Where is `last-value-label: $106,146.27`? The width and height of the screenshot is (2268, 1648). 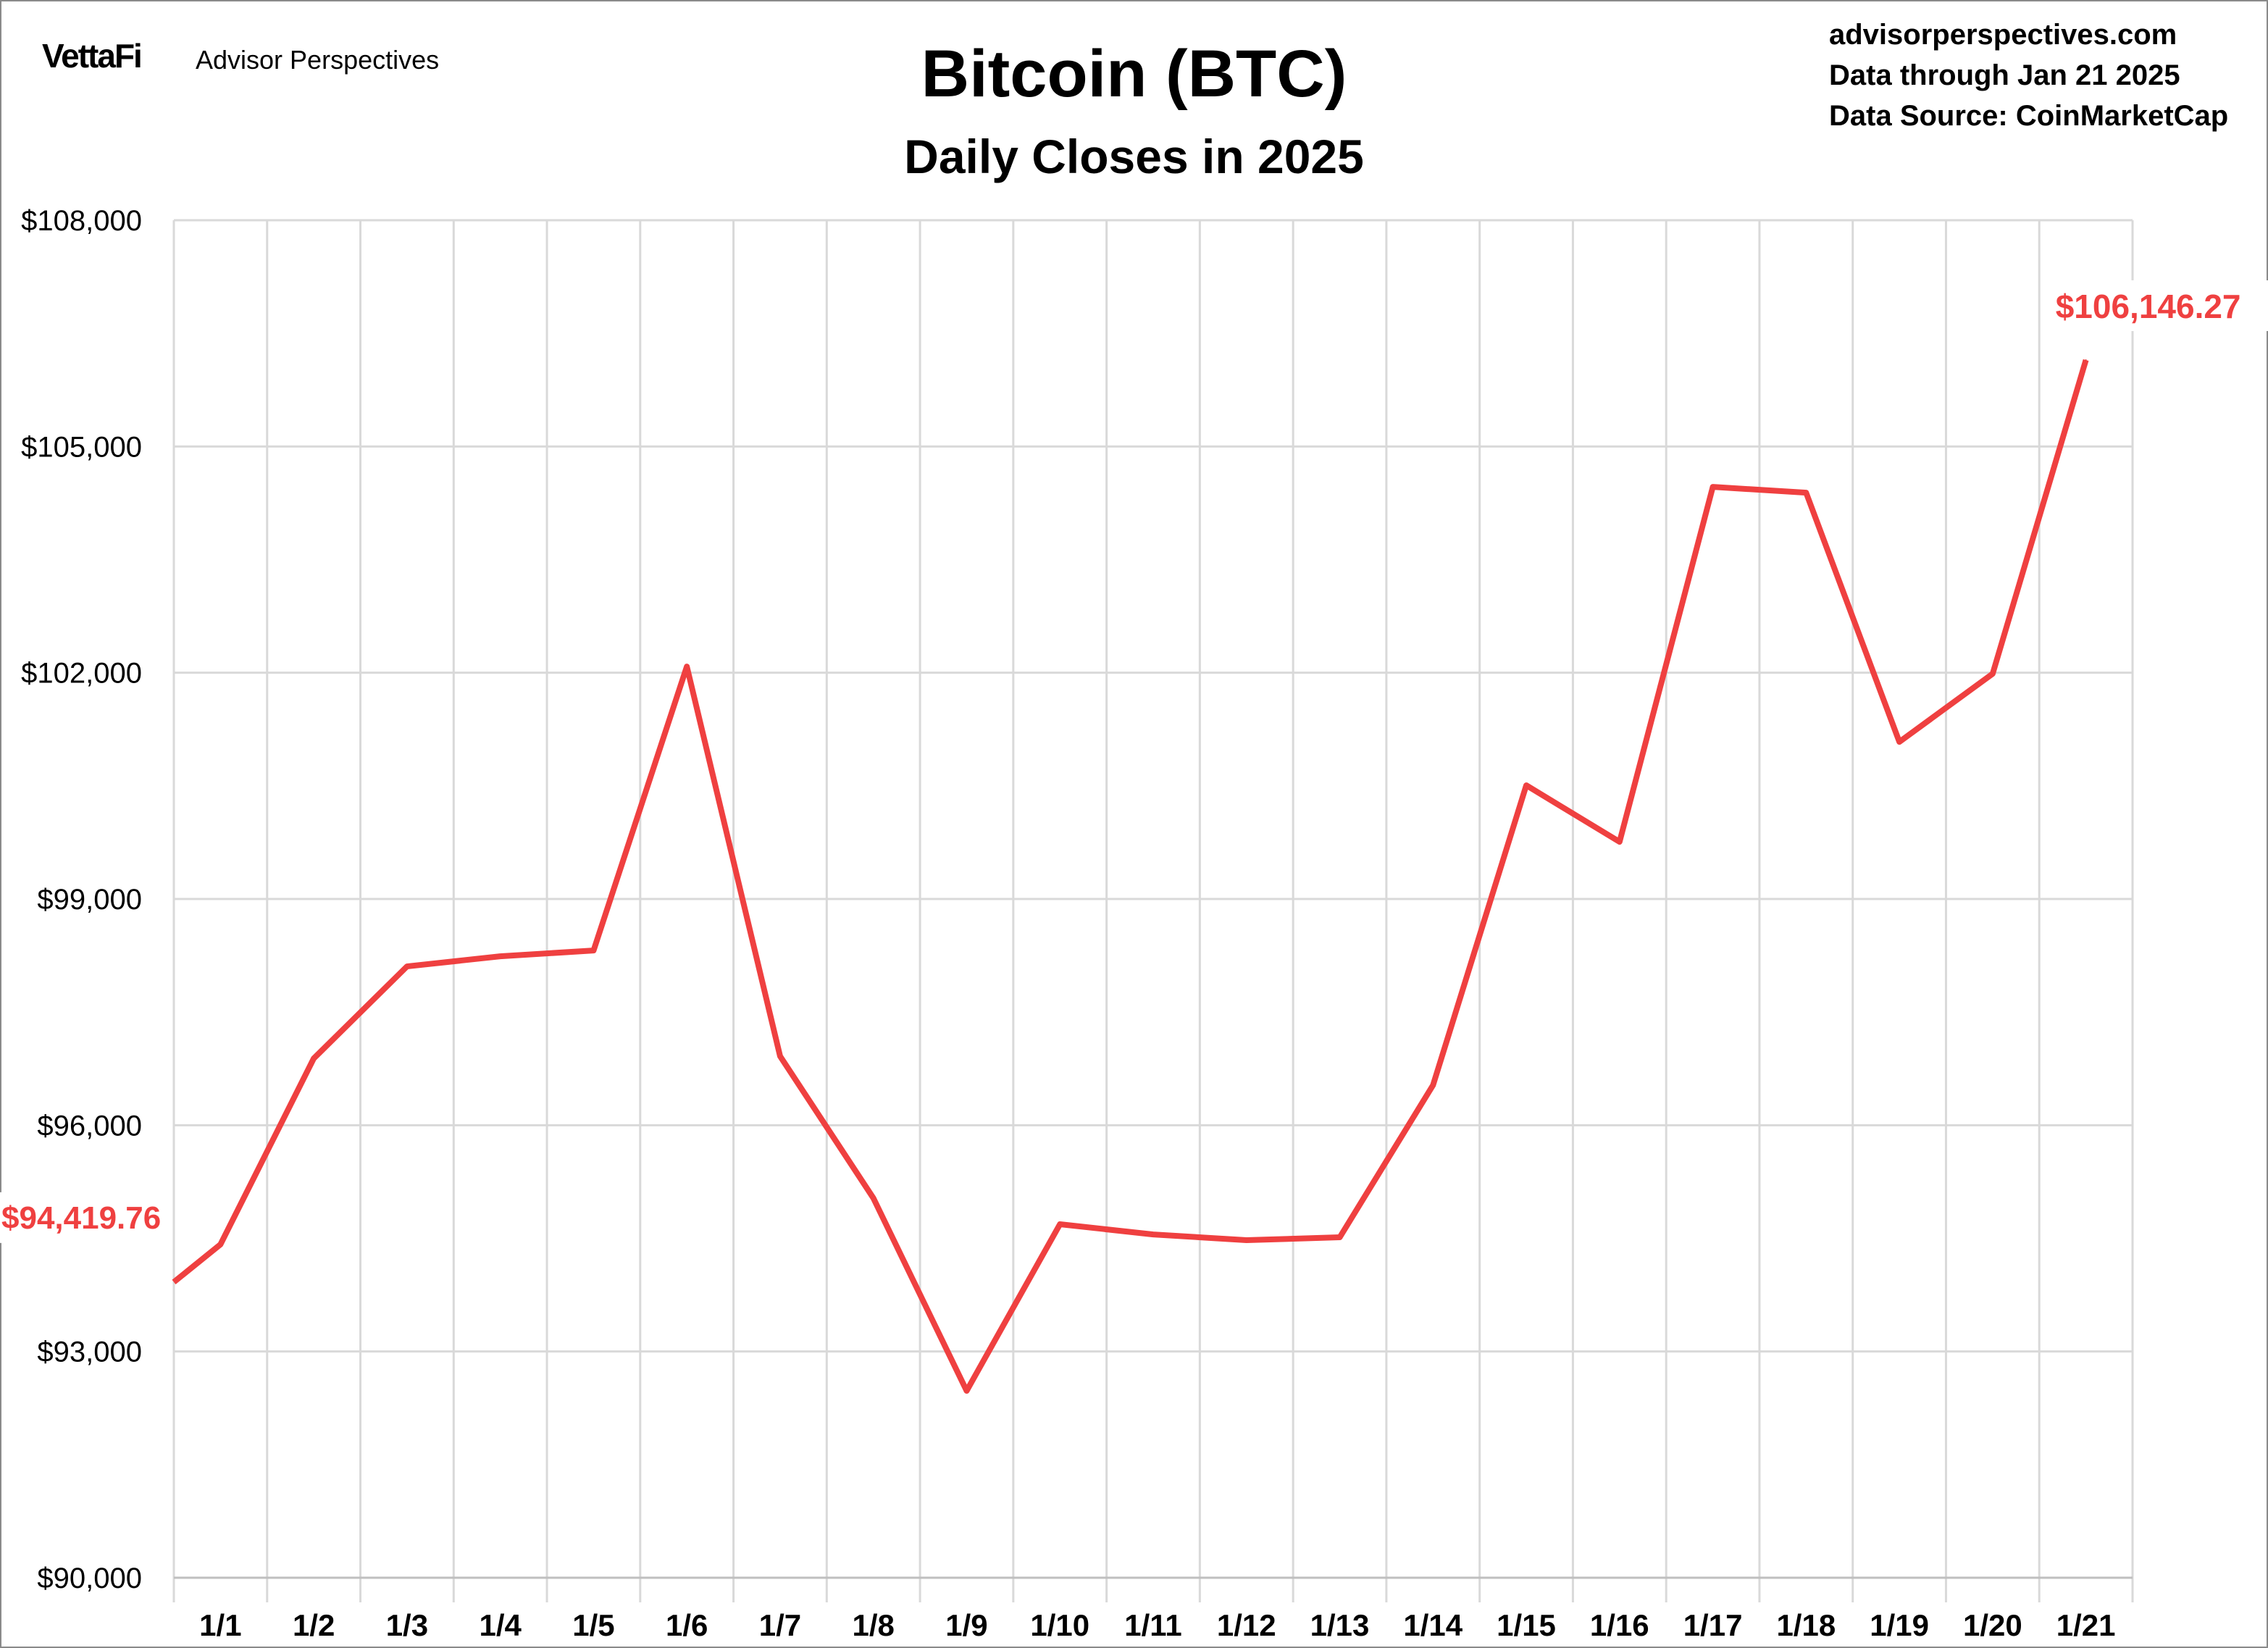 last-value-label: $106,146.27 is located at coordinates (2149, 306).